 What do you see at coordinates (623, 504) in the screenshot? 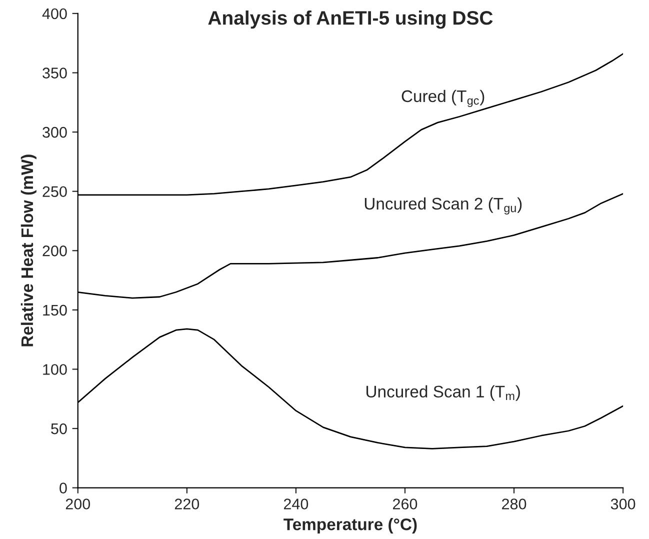
I see `x-tick-label: 300` at bounding box center [623, 504].